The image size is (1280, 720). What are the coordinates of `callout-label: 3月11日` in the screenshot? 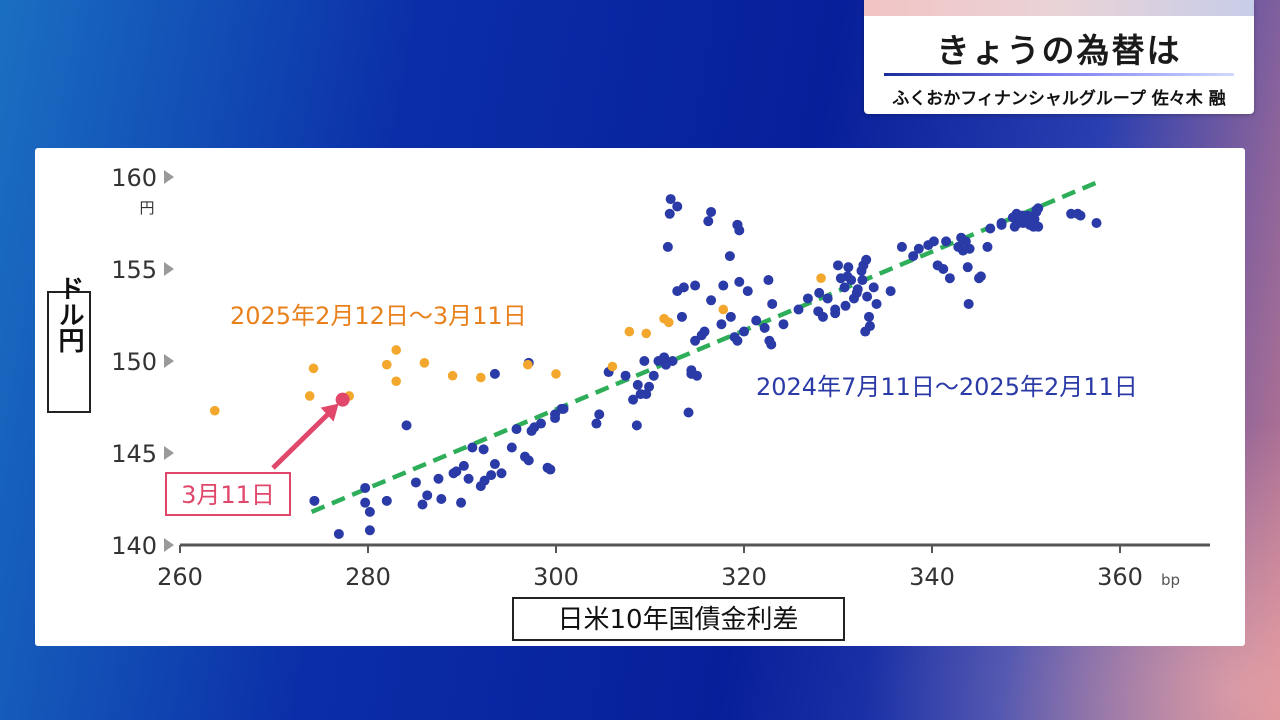 It's located at (228, 495).